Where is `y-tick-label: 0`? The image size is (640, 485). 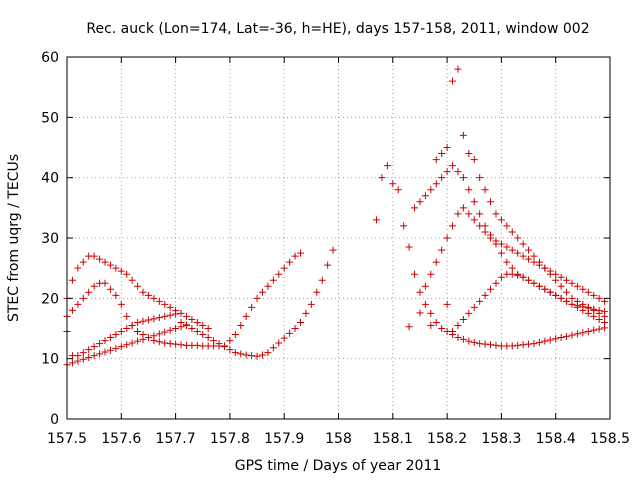
y-tick-label: 0 is located at coordinates (54, 420).